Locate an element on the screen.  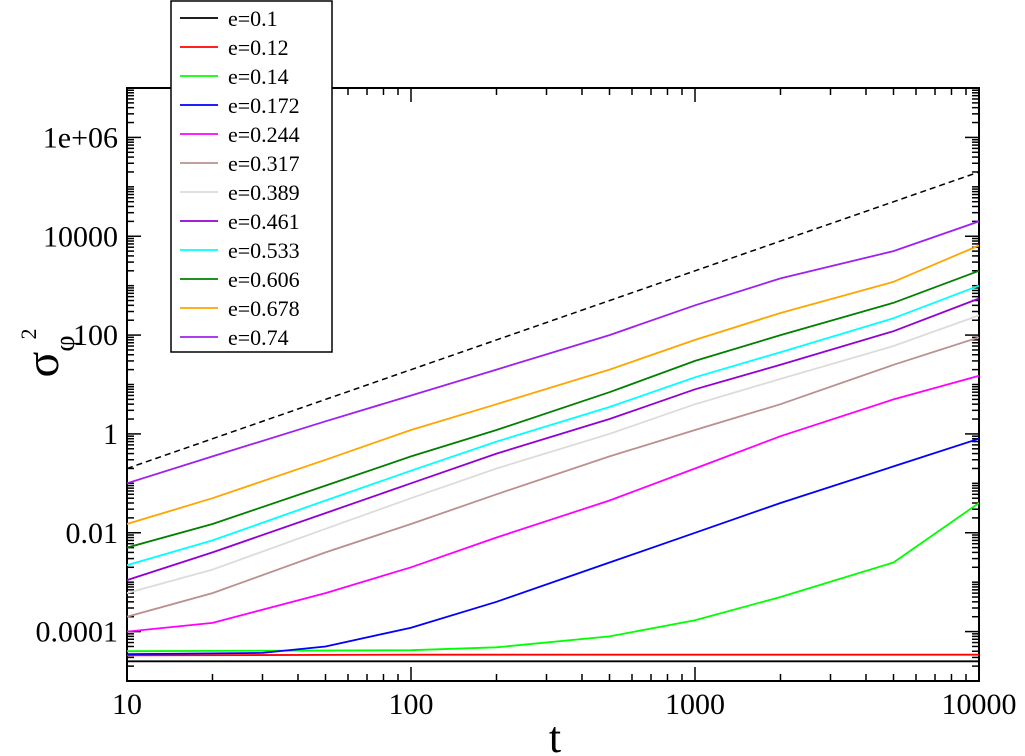
y-axis-subscript: φ is located at coordinates (65, 343).